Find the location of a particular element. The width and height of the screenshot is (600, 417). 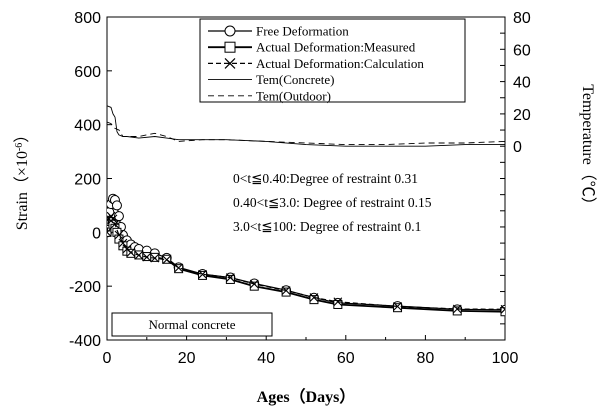

concrete-box is located at coordinates (192, 324).